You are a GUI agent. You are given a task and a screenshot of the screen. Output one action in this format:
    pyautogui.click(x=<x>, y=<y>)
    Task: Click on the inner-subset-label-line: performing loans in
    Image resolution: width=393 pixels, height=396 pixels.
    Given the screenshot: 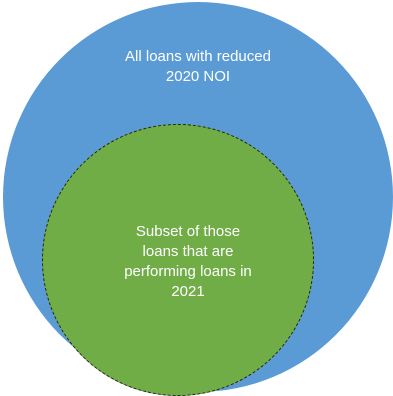 What is the action you would take?
    pyautogui.click(x=188, y=271)
    